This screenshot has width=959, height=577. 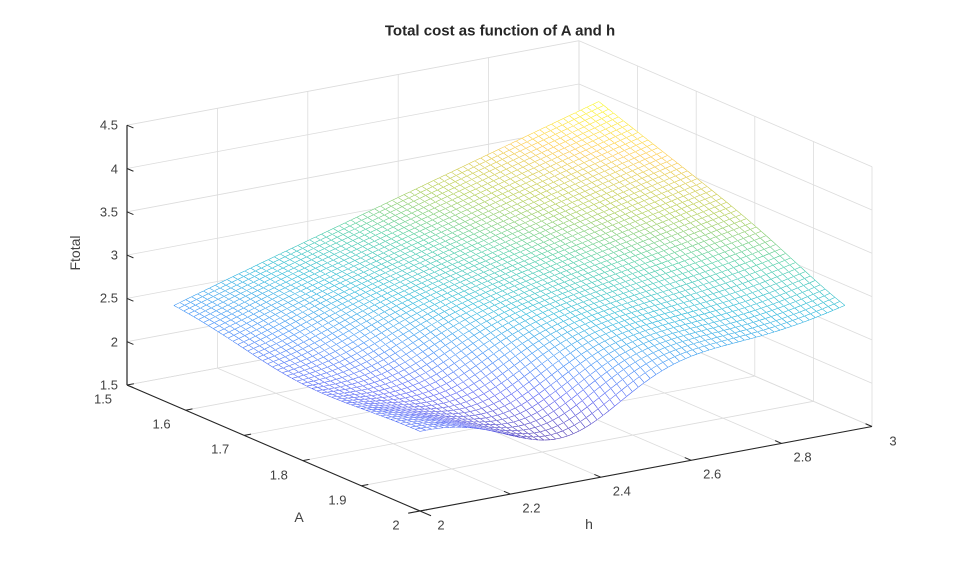 What do you see at coordinates (500, 31) in the screenshot?
I see `plot-title: Total cost as function of A and h` at bounding box center [500, 31].